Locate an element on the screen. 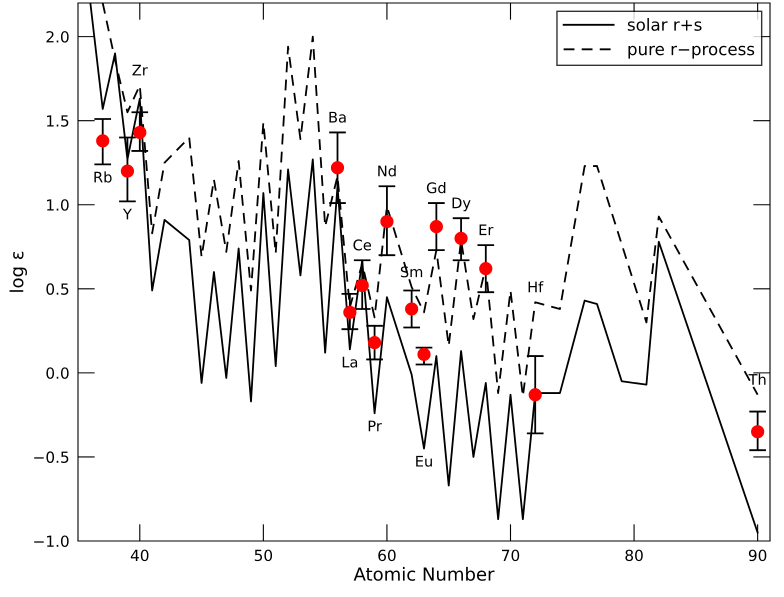  annotation: Ce is located at coordinates (362, 244).